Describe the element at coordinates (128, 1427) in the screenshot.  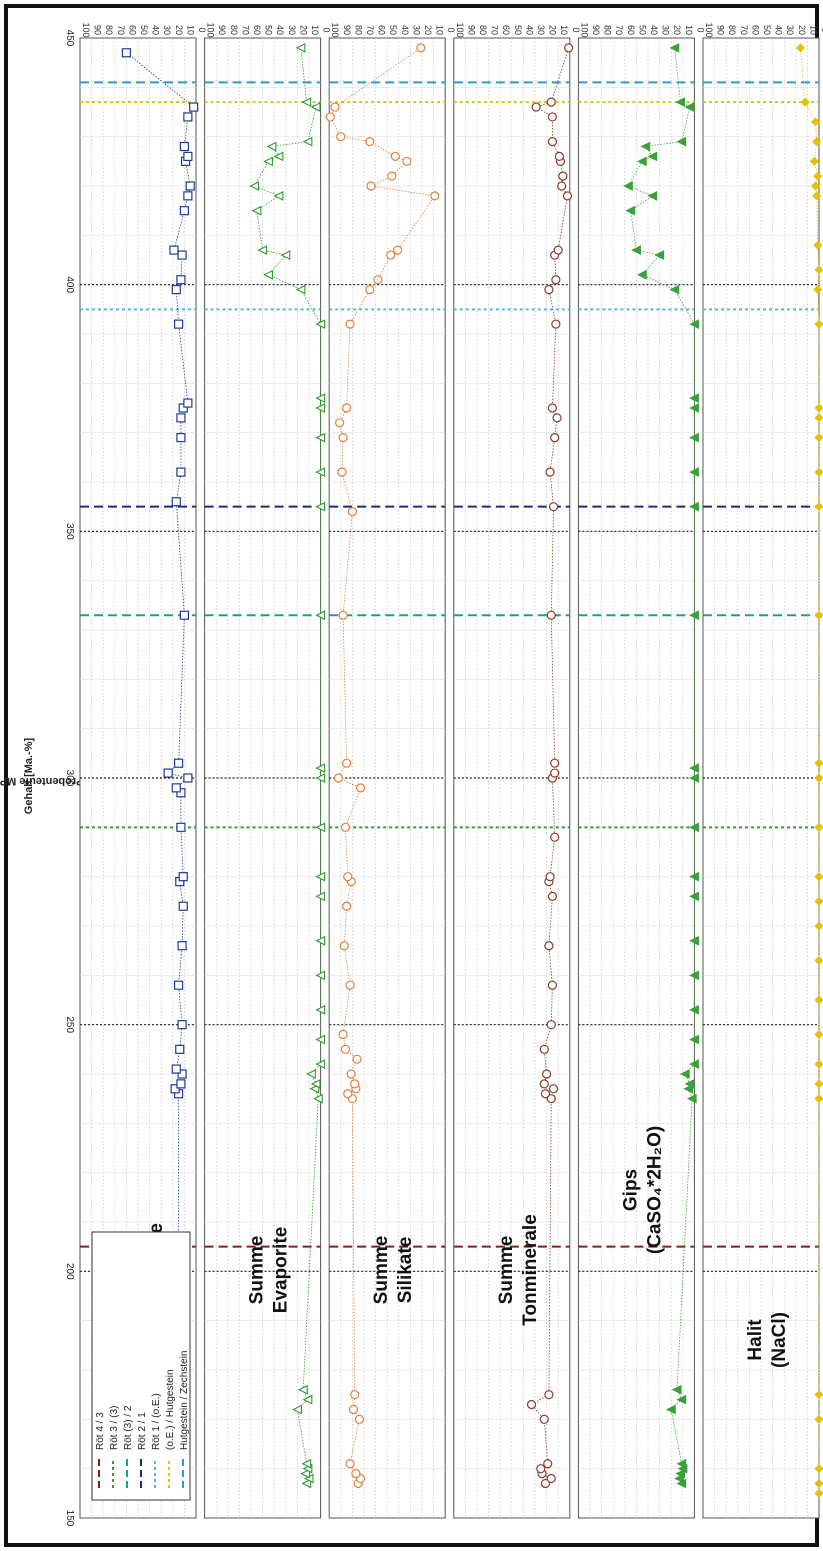
I see `legend-entry: Röt (3) / 2` at that location.